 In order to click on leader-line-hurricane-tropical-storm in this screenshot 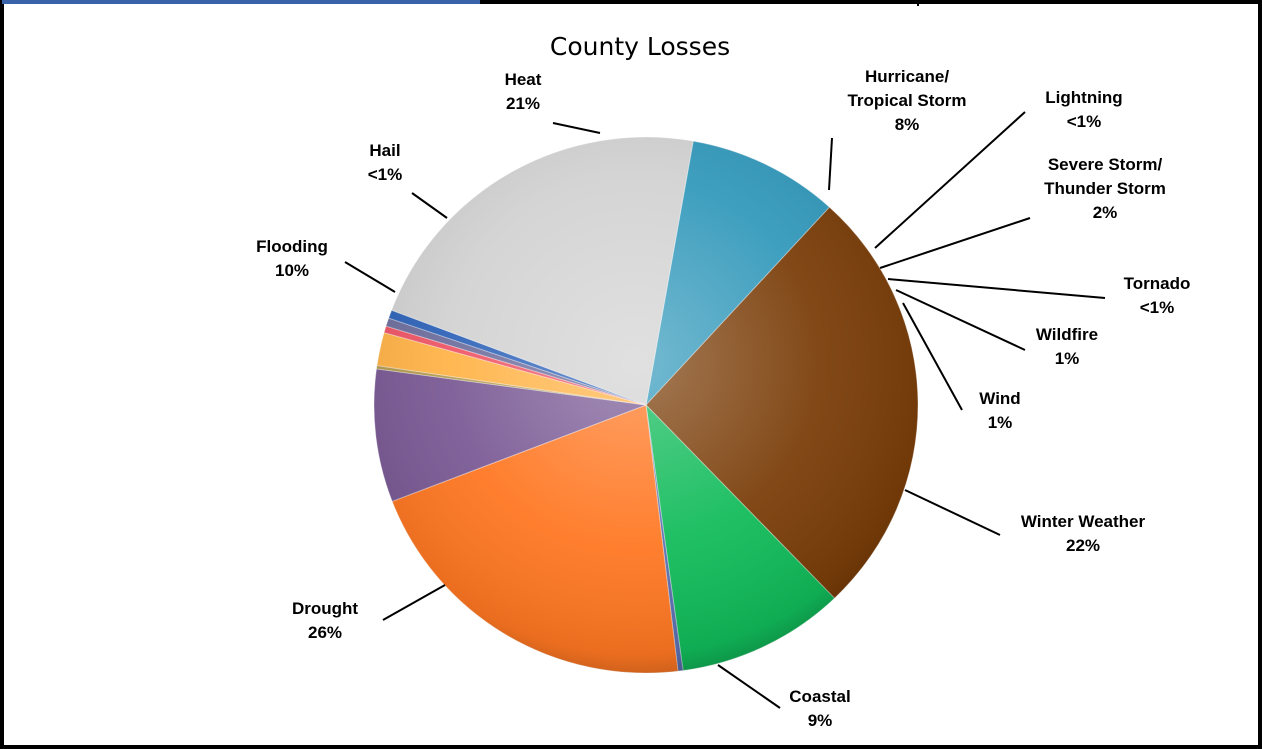, I will do `click(830, 164)`.